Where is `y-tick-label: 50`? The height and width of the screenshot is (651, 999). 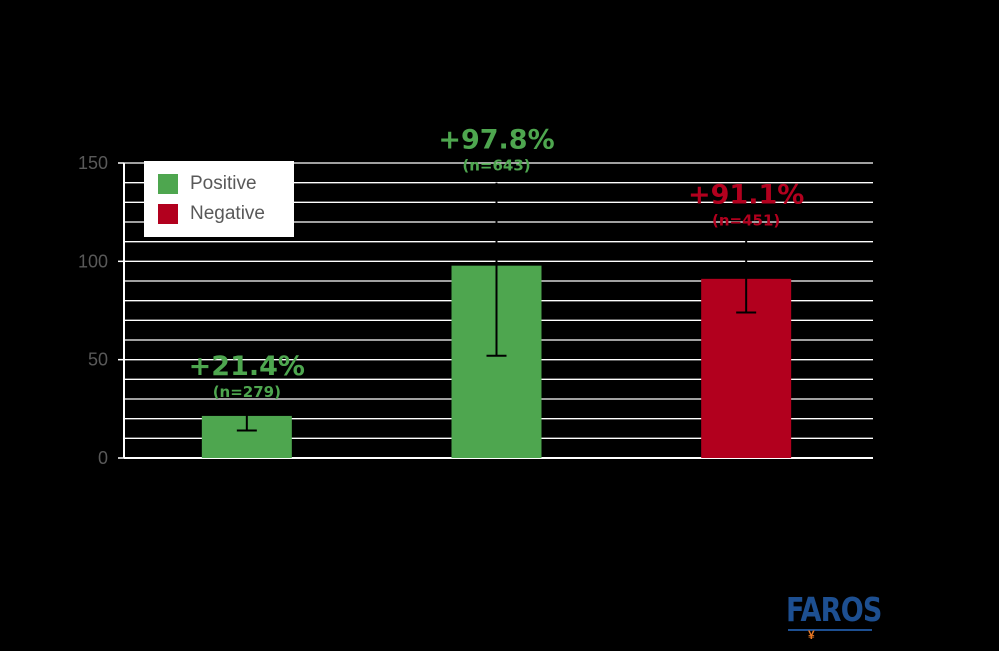 y-tick-label: 50 is located at coordinates (98, 360).